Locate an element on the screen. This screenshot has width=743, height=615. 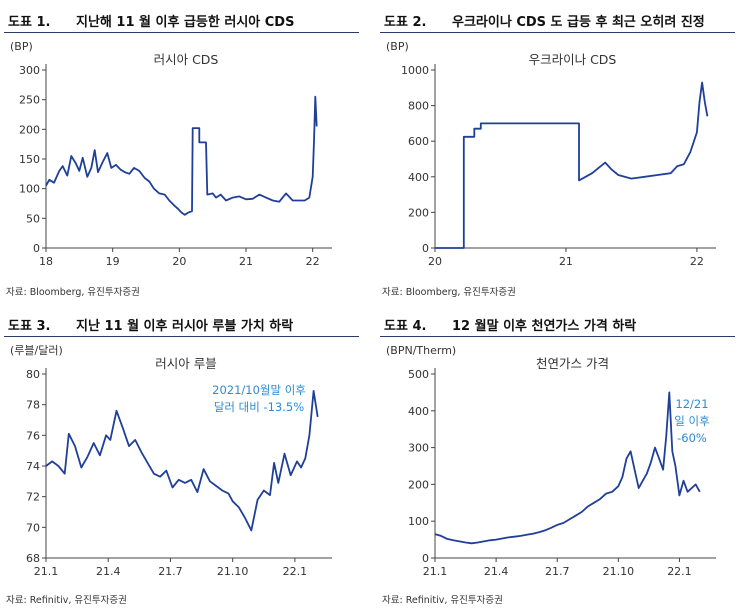
chart-title: 우크라이나 CDS is located at coordinates (573, 59).